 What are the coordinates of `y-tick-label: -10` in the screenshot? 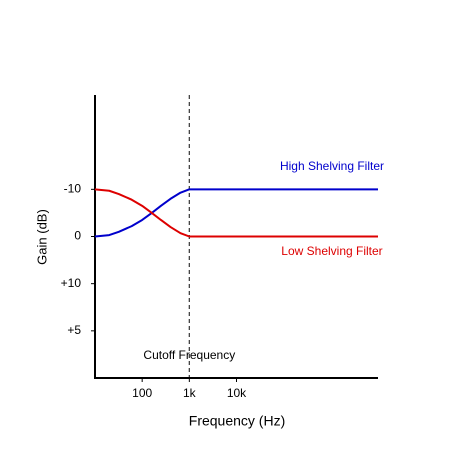 It's located at (73, 189).